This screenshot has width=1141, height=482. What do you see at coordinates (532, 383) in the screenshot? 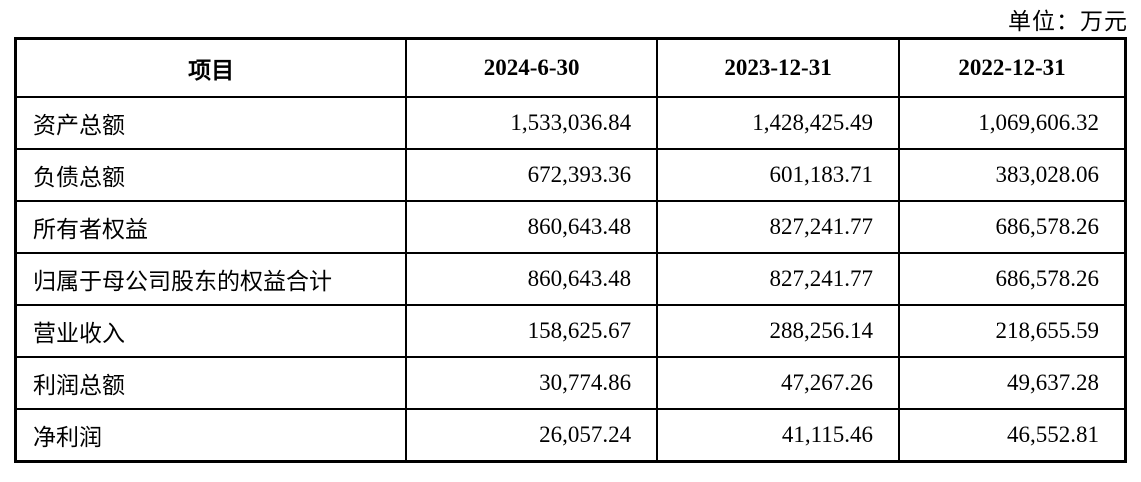
I see `value-cell: 30,774.86` at bounding box center [532, 383].